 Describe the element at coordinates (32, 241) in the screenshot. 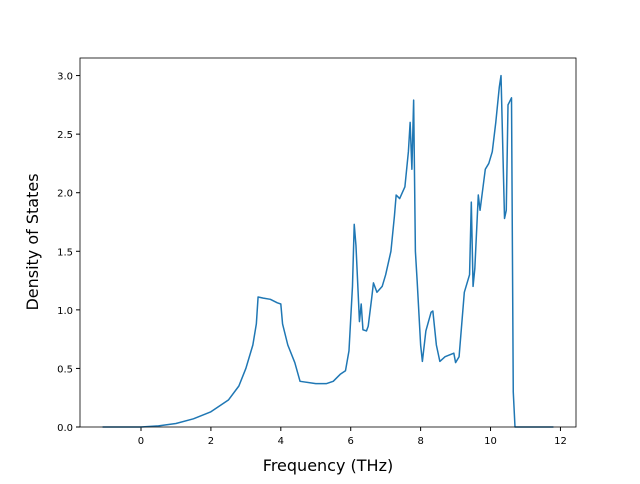

I see `y-axis-label: Density of States` at that location.